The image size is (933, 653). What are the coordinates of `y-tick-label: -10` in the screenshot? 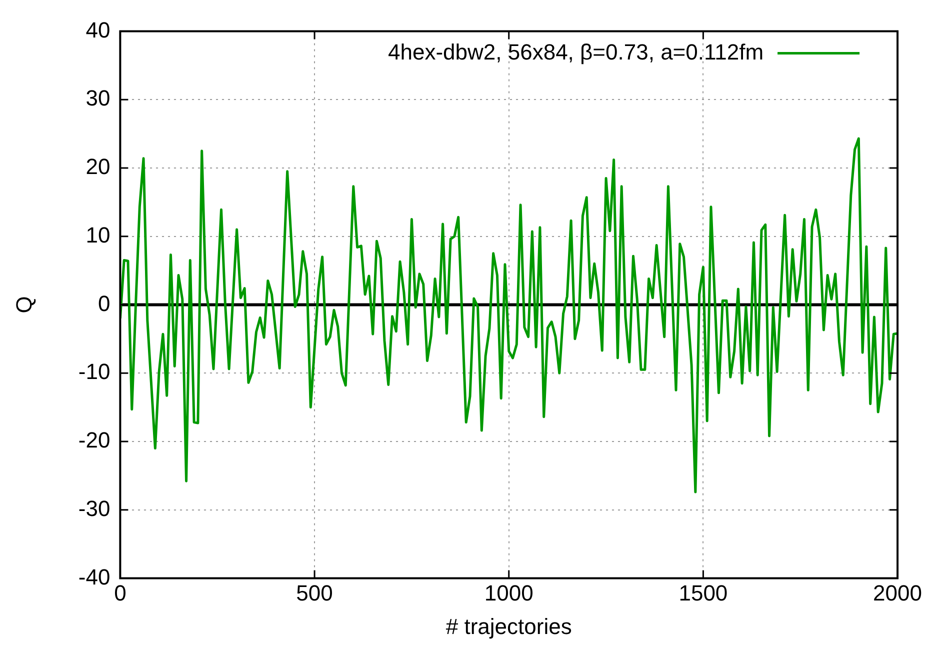 It's located at (94, 371).